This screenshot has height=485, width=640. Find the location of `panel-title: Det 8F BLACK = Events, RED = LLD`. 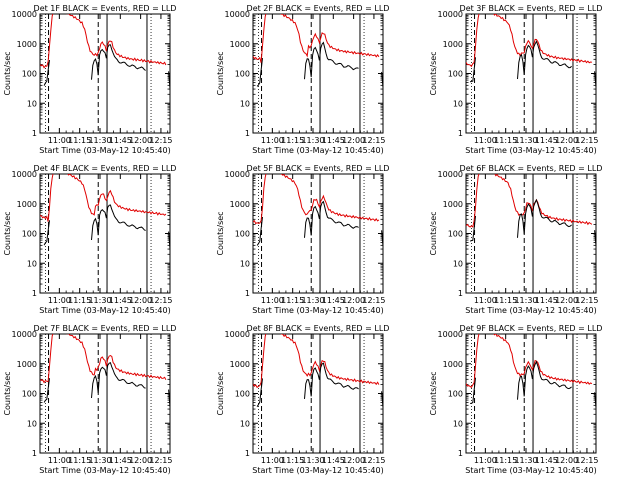

panel-title: Det 8F BLACK = Events, RED = LLD is located at coordinates (318, 328).